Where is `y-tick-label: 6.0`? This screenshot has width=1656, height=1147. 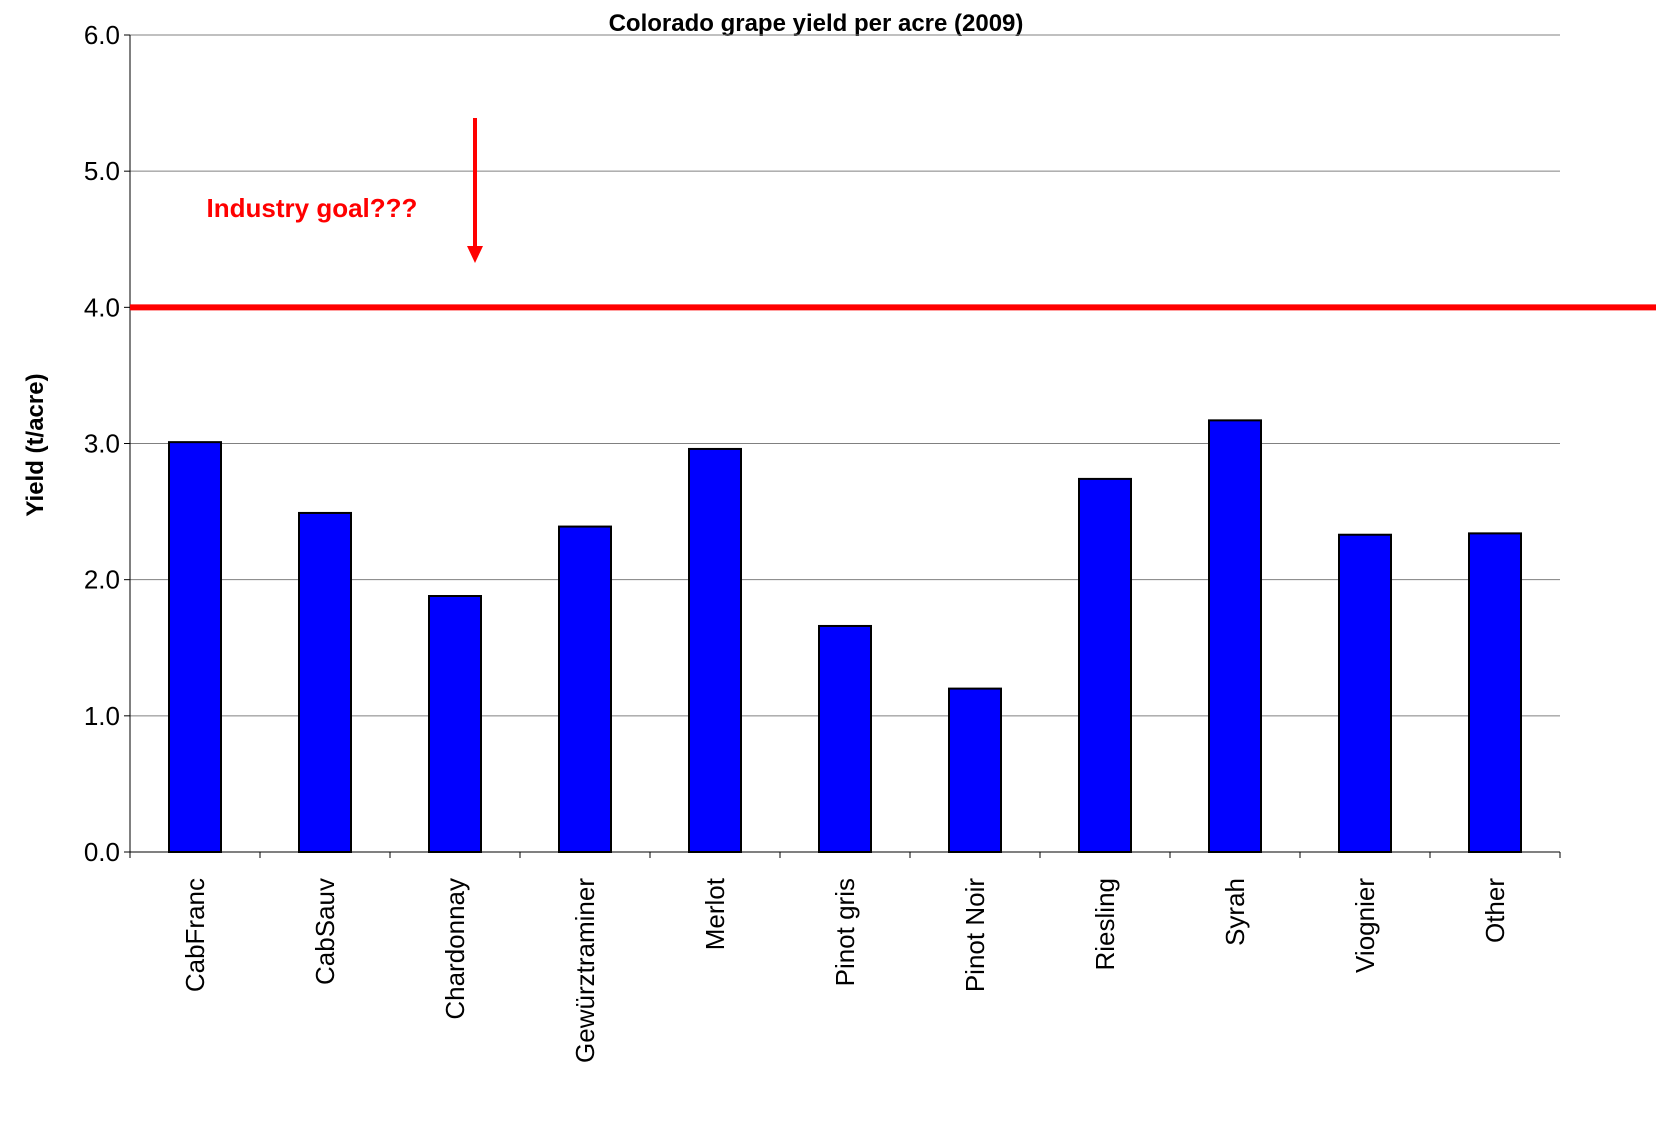 y-tick-label: 6.0 is located at coordinates (102, 35).